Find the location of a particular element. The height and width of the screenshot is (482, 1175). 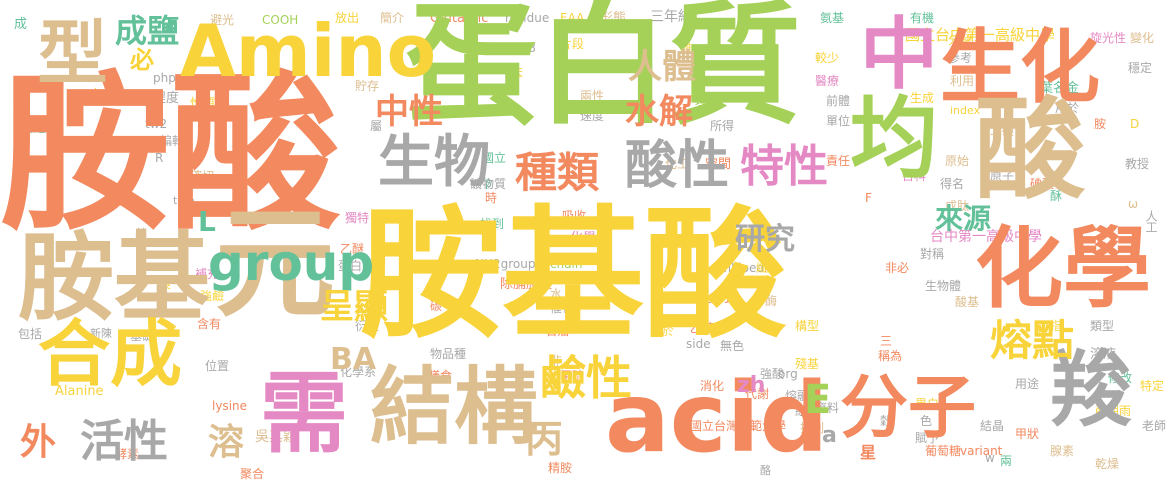

small-word: 人工 is located at coordinates (1151, 221).